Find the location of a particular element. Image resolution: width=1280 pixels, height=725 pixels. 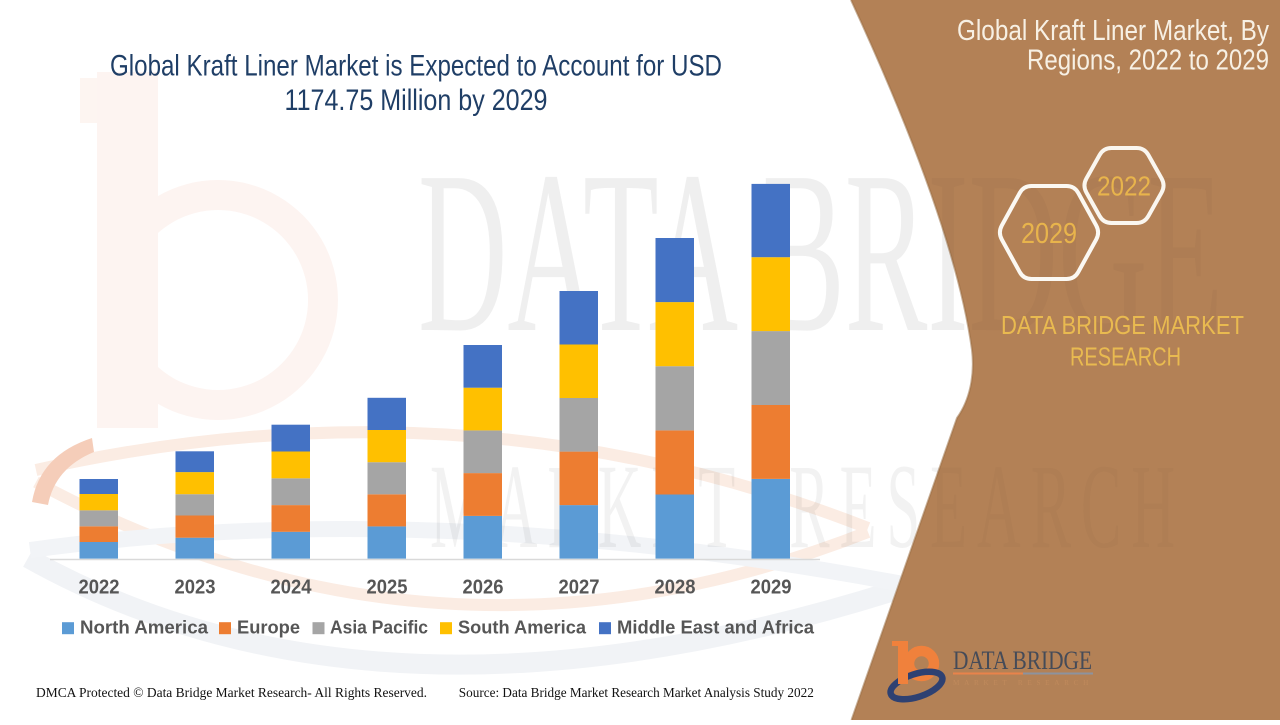

svg-text: Asia Pacific is located at coordinates (379, 627).